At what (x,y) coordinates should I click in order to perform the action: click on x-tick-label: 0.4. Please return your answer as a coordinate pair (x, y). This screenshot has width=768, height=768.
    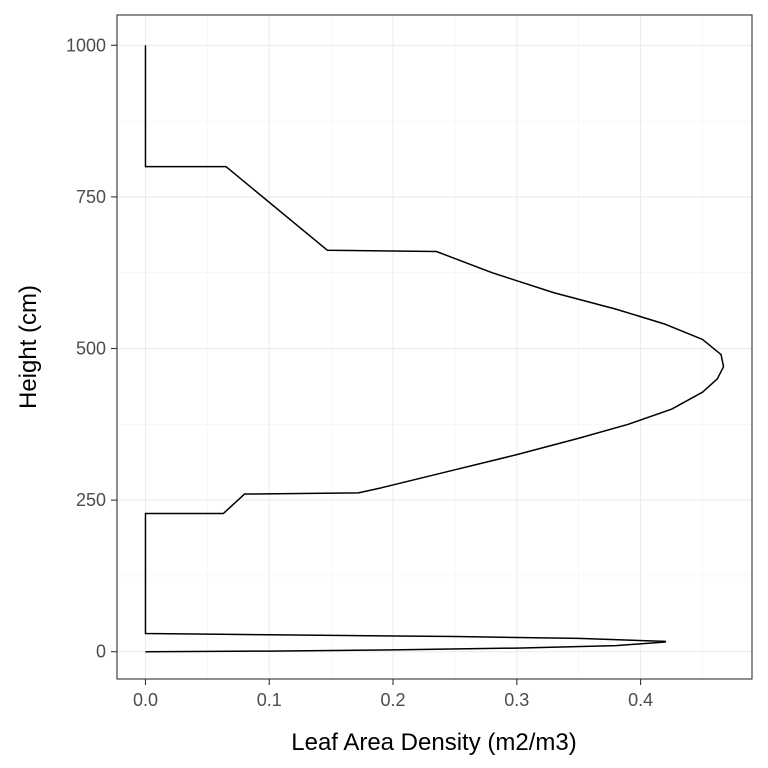
    Looking at the image, I should click on (640, 700).